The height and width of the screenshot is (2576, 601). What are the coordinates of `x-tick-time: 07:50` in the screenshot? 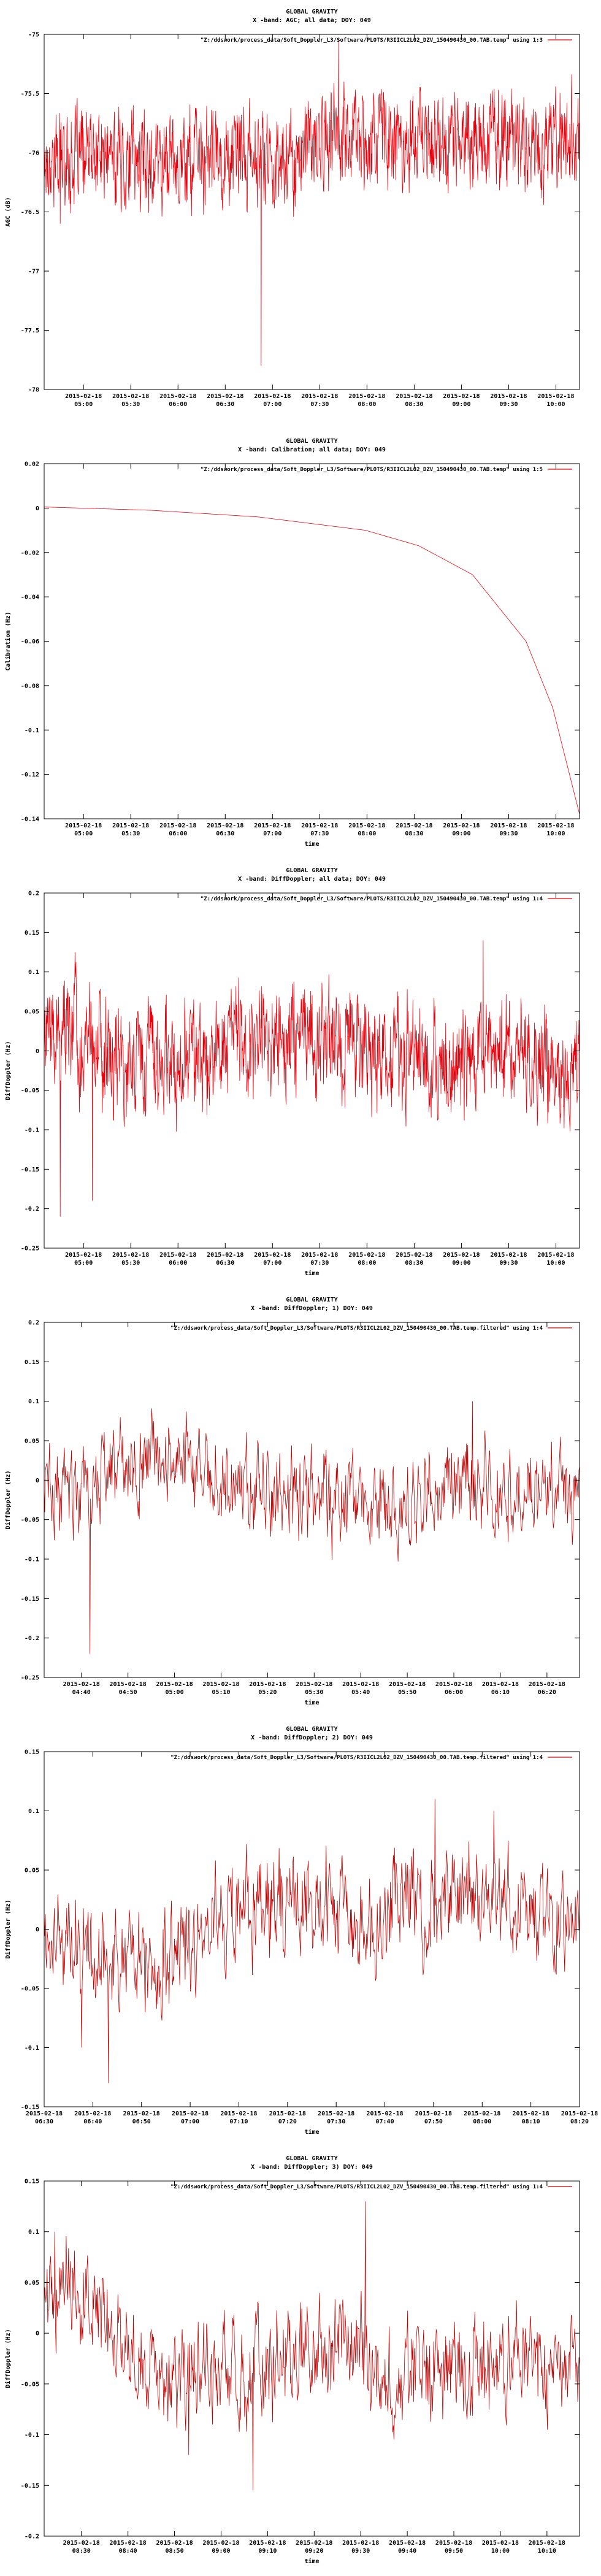 It's located at (434, 2121).